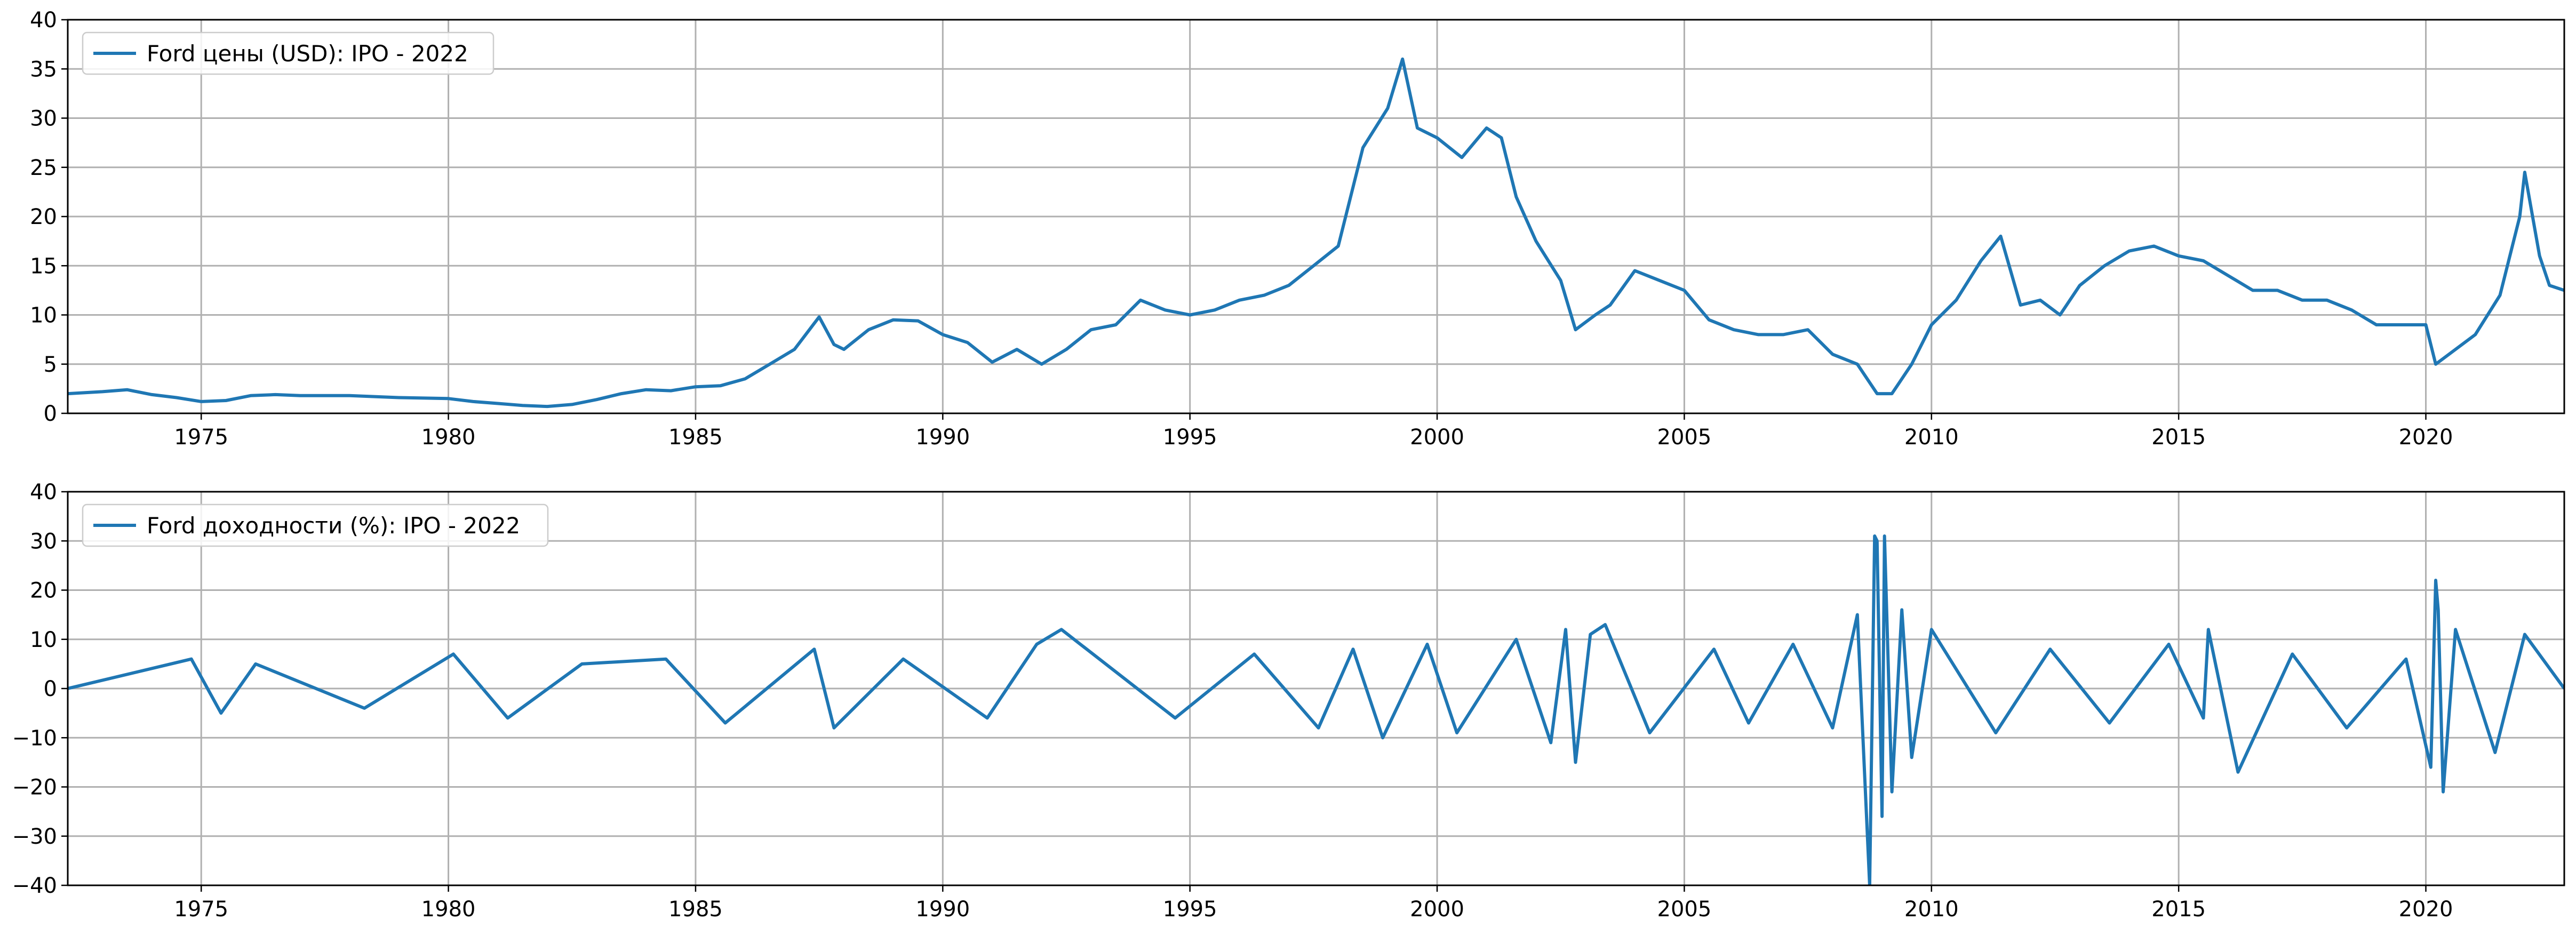 This screenshot has width=2576, height=928. Describe the element at coordinates (34, 837) in the screenshot. I see `y-tick-label: −30` at that location.